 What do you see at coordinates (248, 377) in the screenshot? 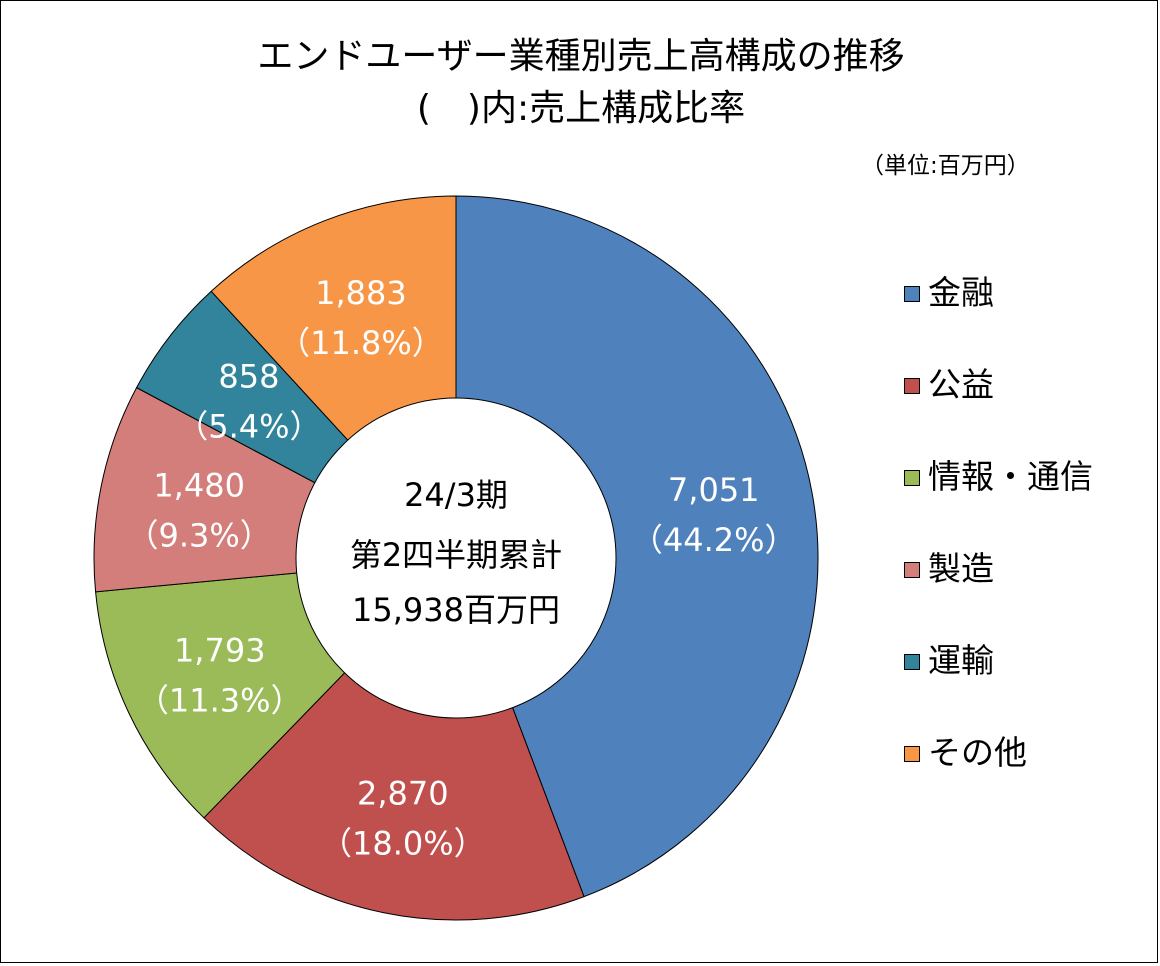
I see `slice-value-label-4: 858` at bounding box center [248, 377].